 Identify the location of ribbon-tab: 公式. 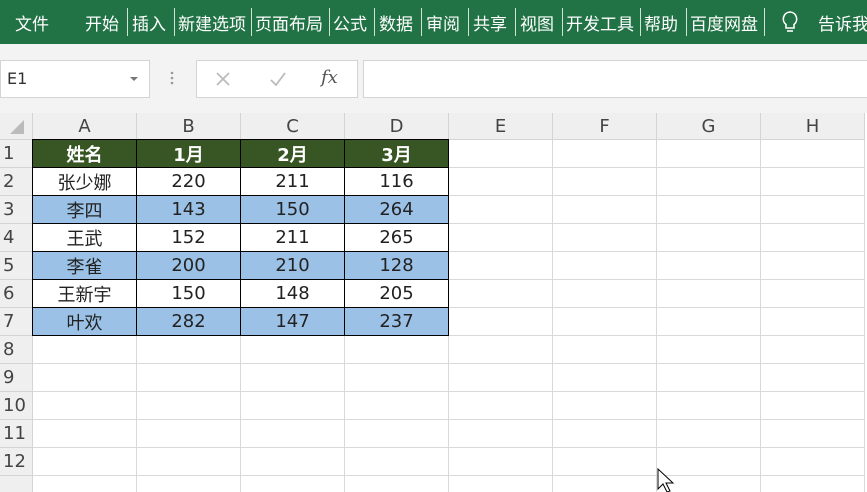
(350, 25).